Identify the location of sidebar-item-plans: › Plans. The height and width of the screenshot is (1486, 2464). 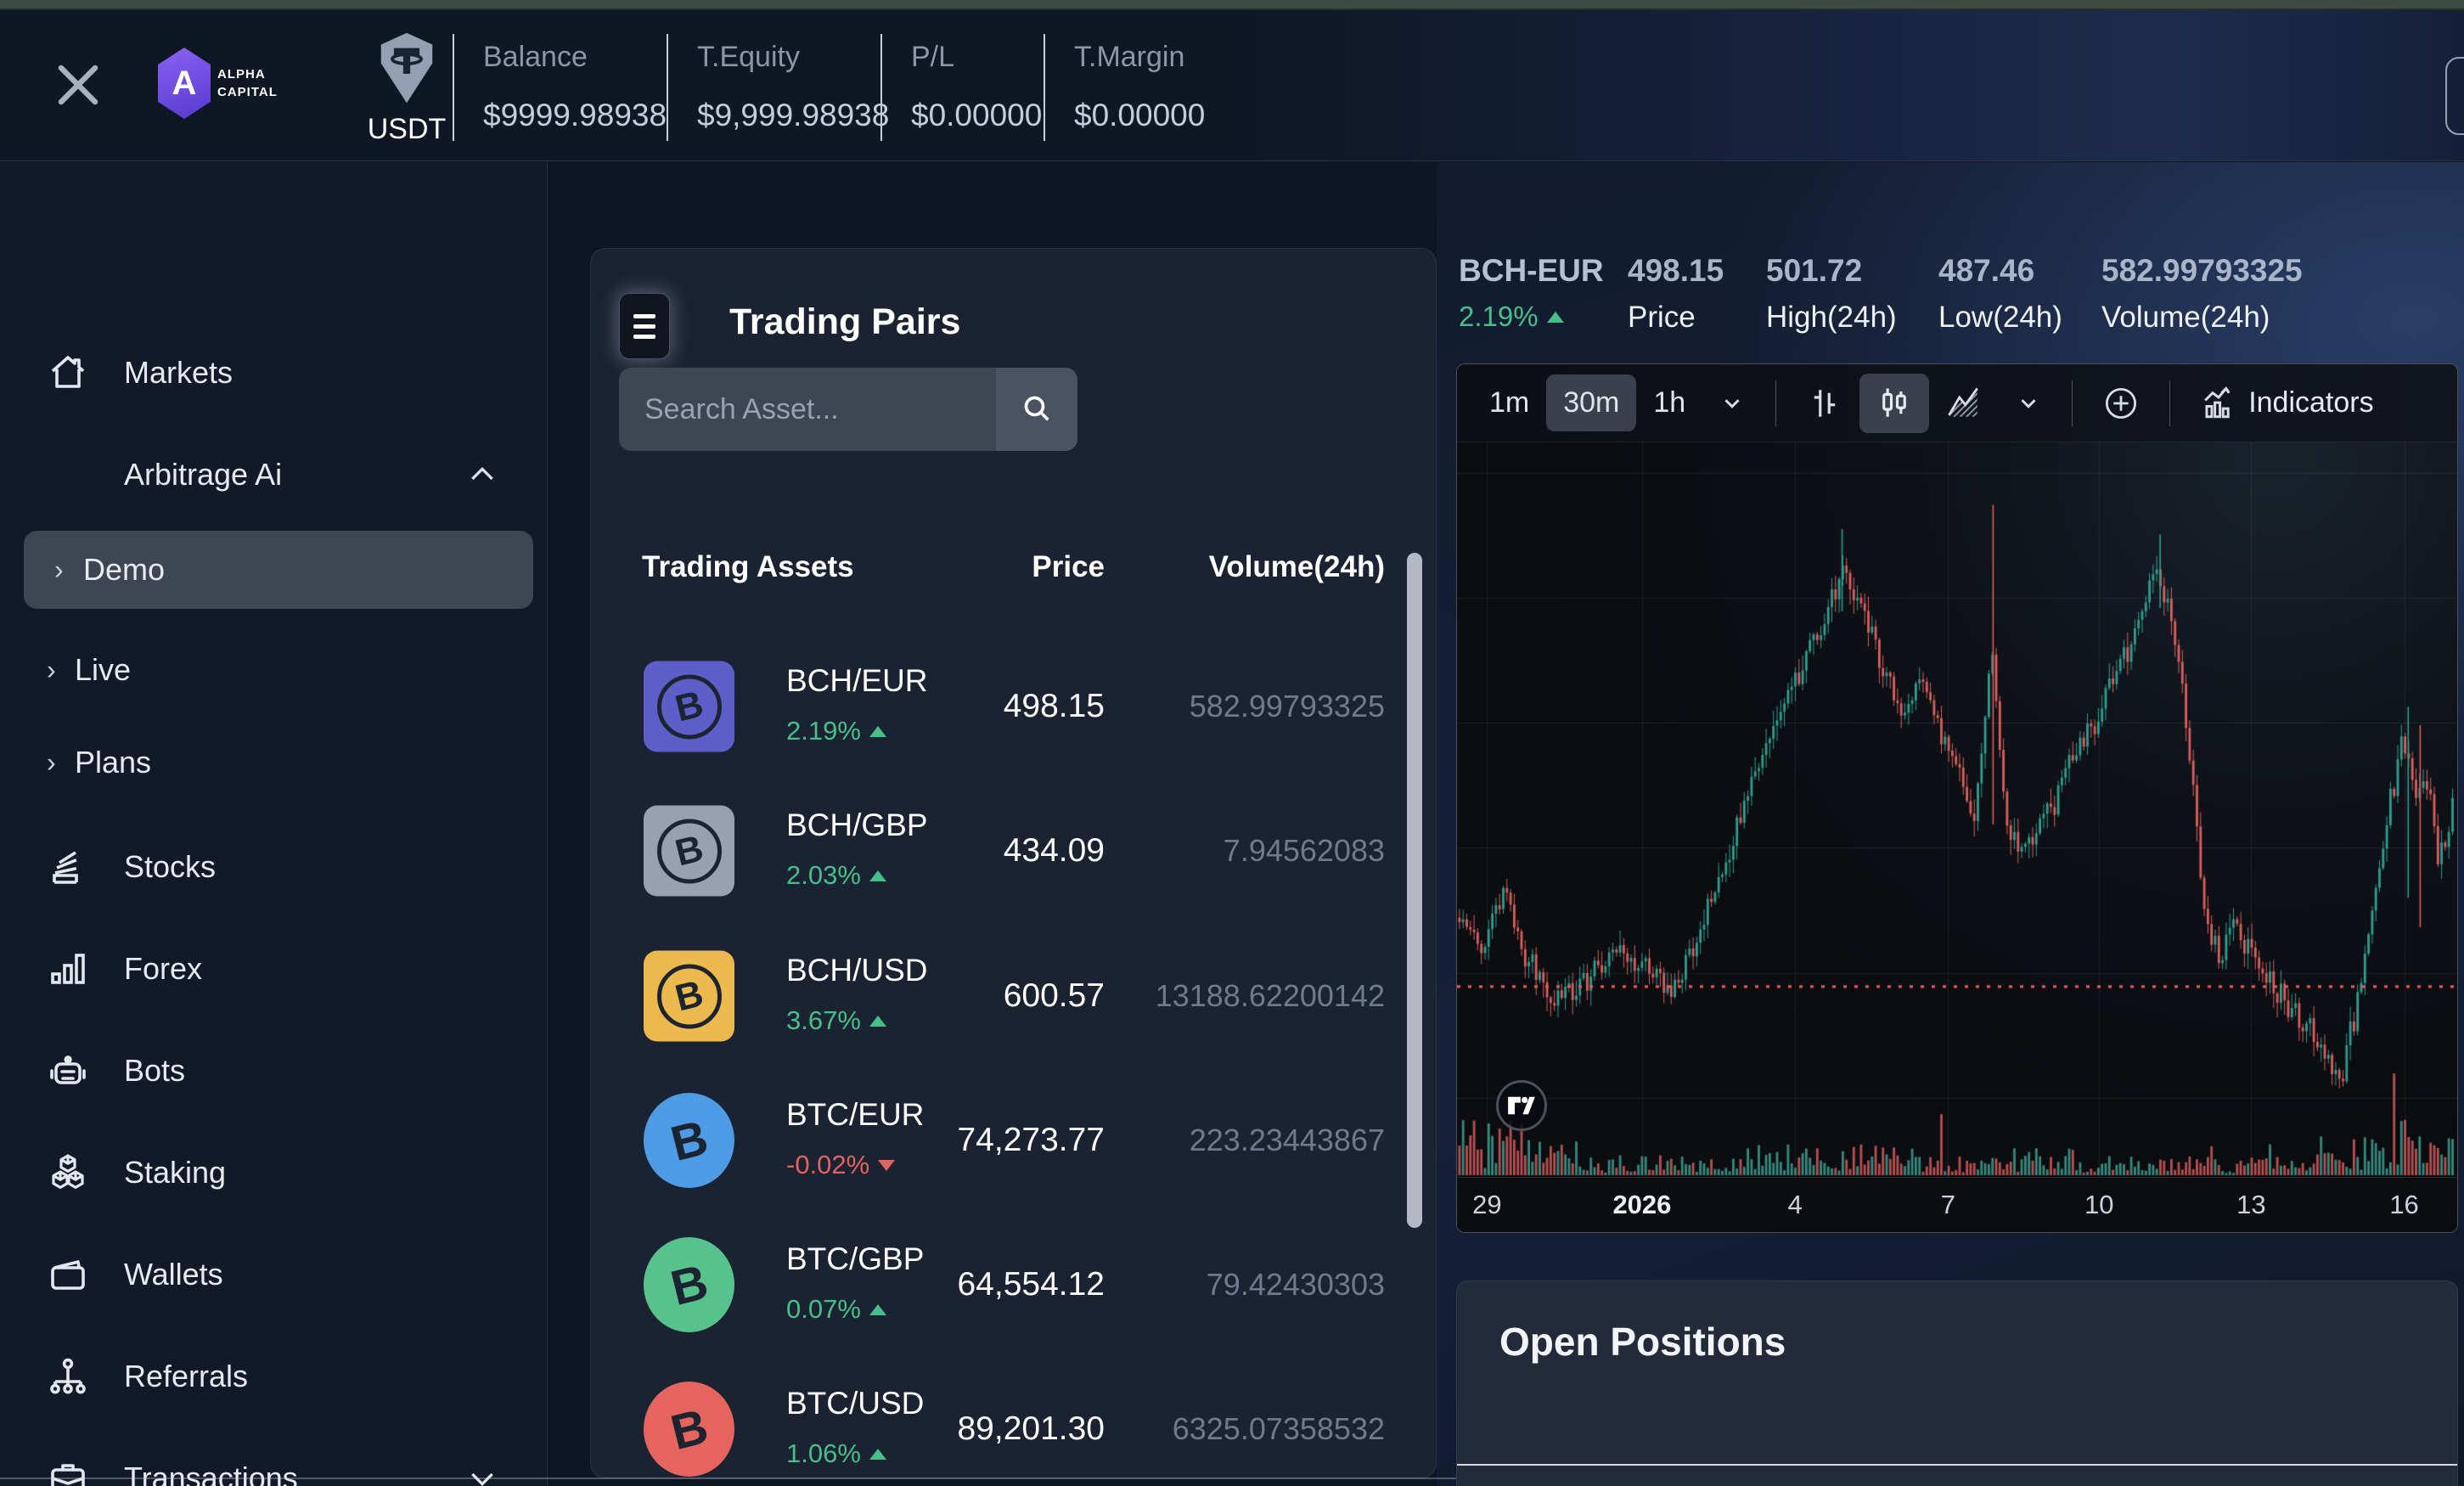
(99, 762).